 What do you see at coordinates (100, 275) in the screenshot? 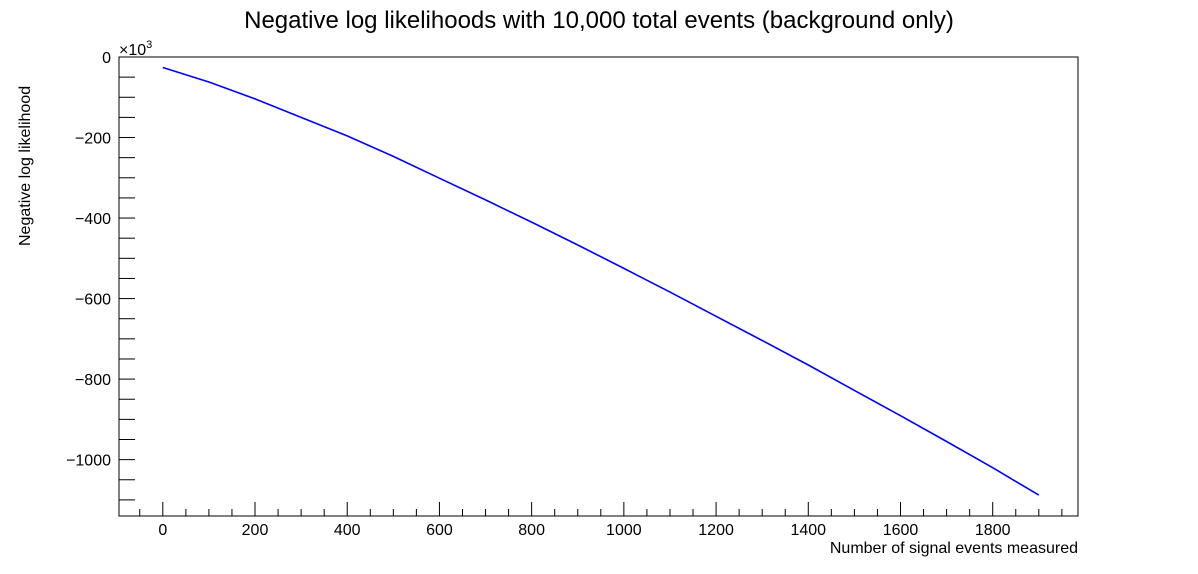
I see `y-axis: 0 −200 −400 −600 −800 −1000` at bounding box center [100, 275].